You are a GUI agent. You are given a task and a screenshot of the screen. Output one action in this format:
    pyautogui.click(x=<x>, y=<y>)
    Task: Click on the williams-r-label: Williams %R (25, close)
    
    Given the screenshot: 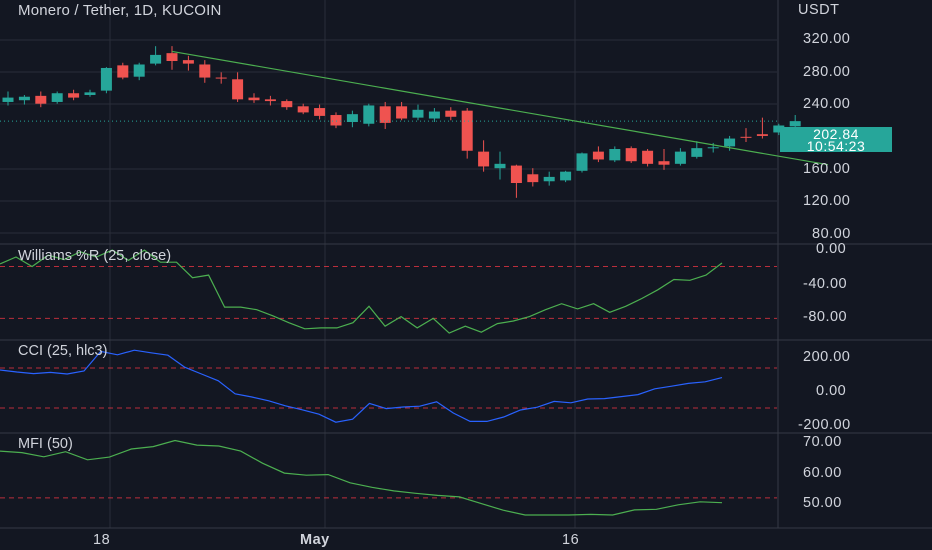 What is the action you would take?
    pyautogui.click(x=95, y=256)
    